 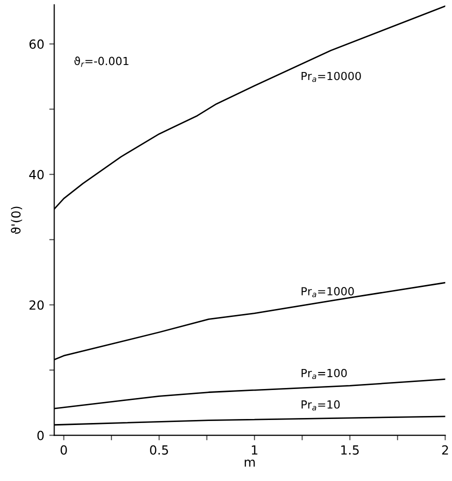 What do you see at coordinates (36, 175) in the screenshot?
I see `y-tick-label: 40` at bounding box center [36, 175].